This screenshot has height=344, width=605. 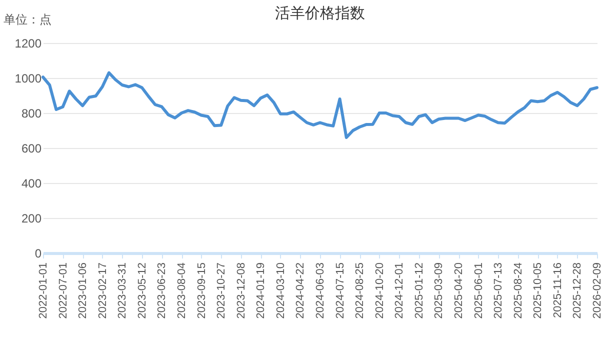 I want to click on x-tick-label: 2023-02-17, so click(x=102, y=290).